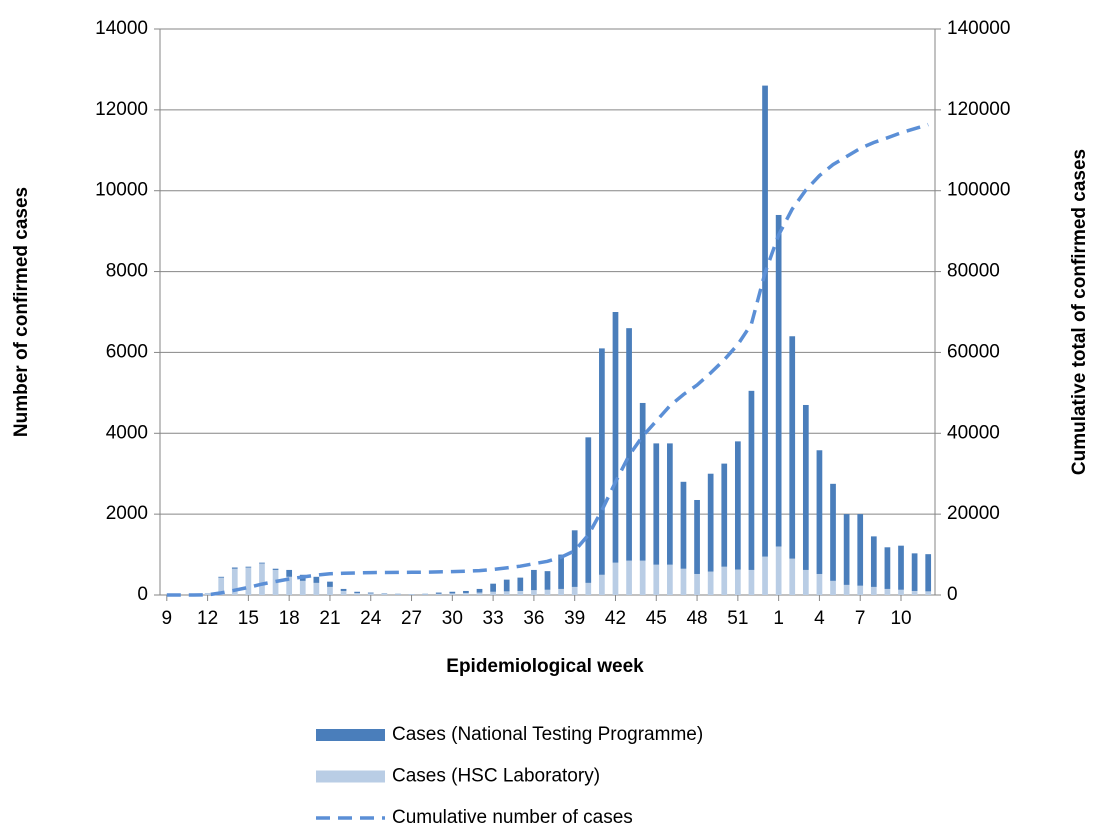  I want to click on y-axis-title: Number of confirmed cases, so click(21, 312).